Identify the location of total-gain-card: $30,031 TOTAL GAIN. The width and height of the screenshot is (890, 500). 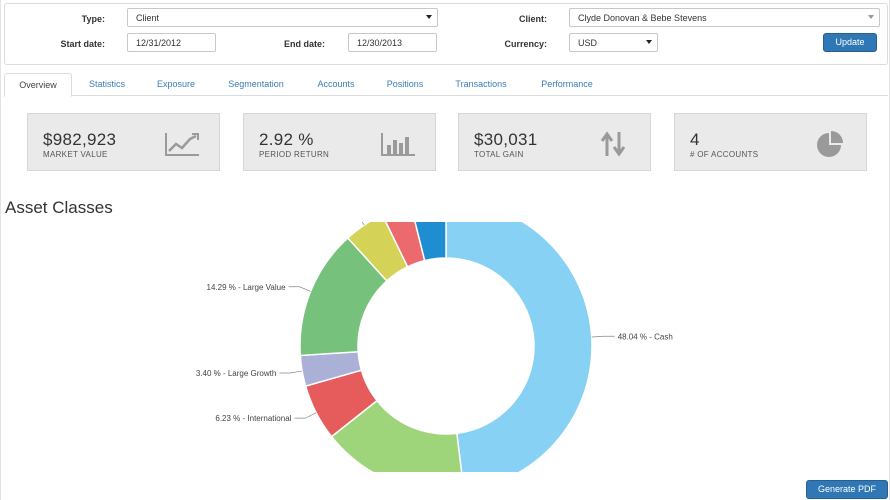
(554, 142).